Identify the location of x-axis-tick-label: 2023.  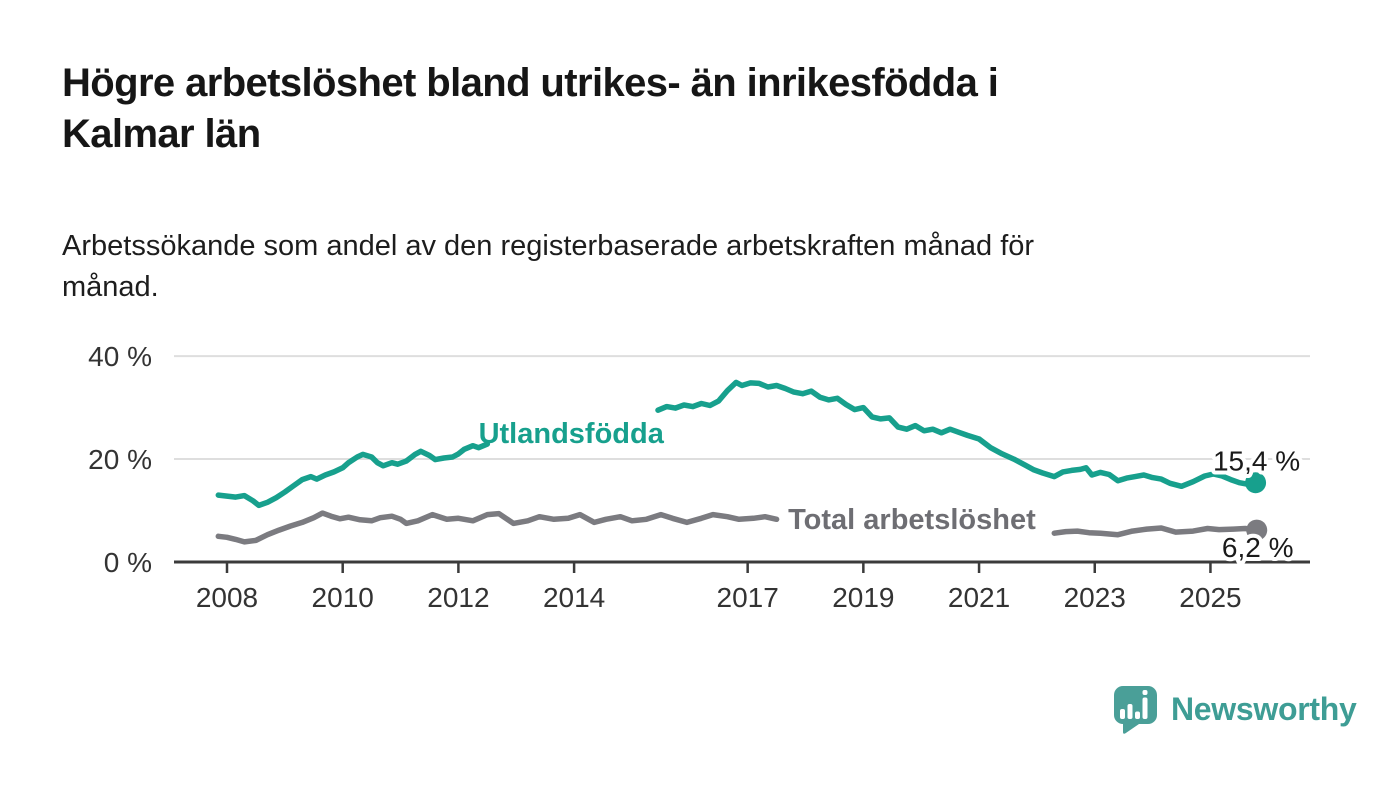
(1095, 597).